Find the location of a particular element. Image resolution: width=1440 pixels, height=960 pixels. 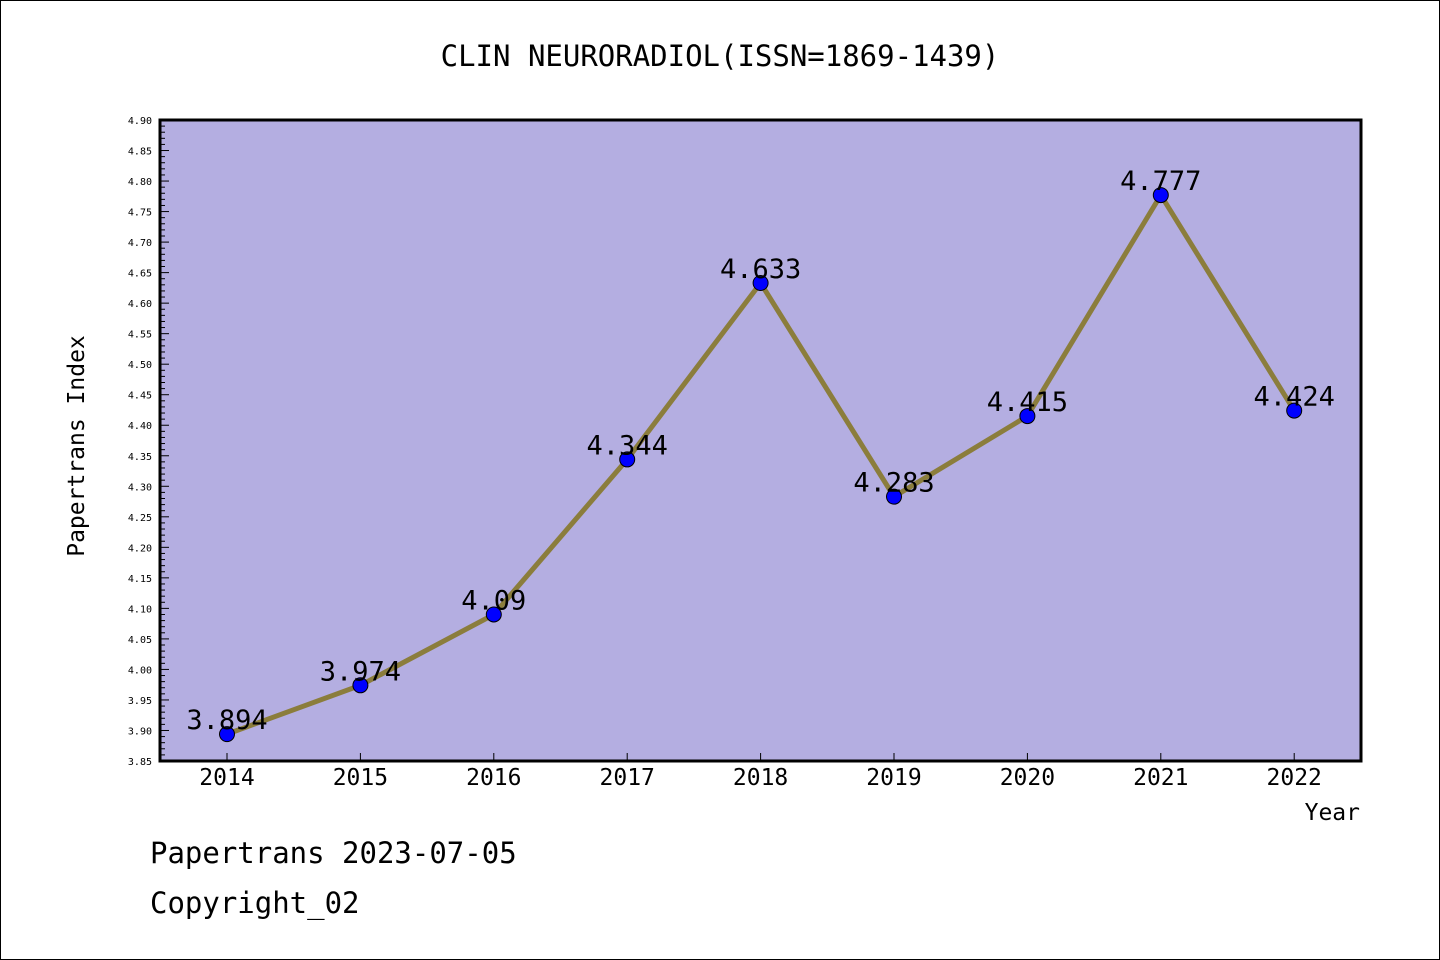

y-tick-label: 4.40 is located at coordinates (140, 426).